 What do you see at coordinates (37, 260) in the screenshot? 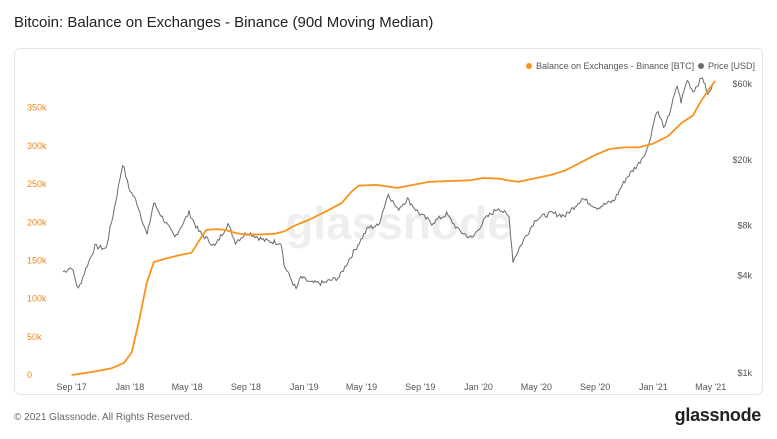
I see `y-left-tick-label: 150k` at bounding box center [37, 260].